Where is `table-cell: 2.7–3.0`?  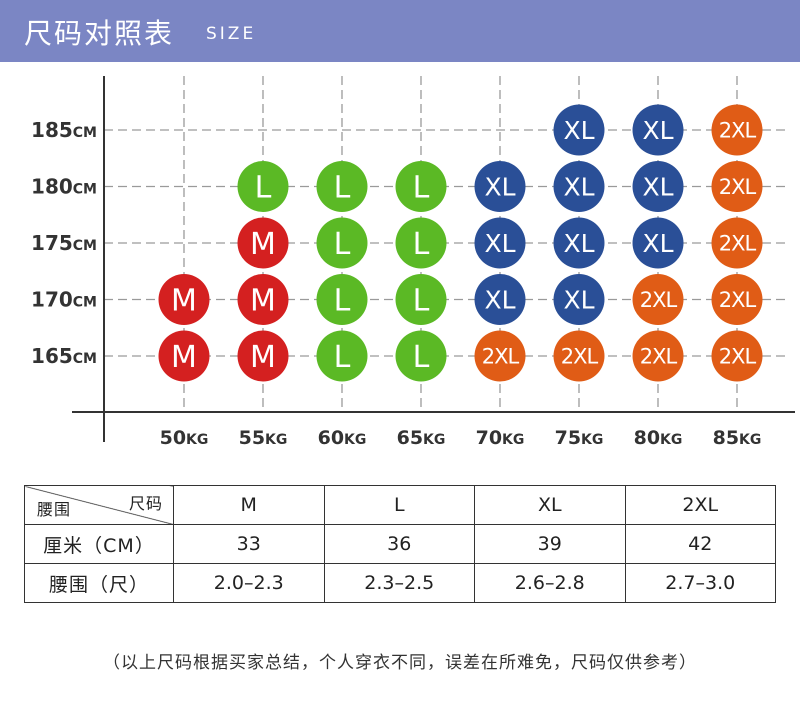 table-cell: 2.7–3.0 is located at coordinates (700, 583).